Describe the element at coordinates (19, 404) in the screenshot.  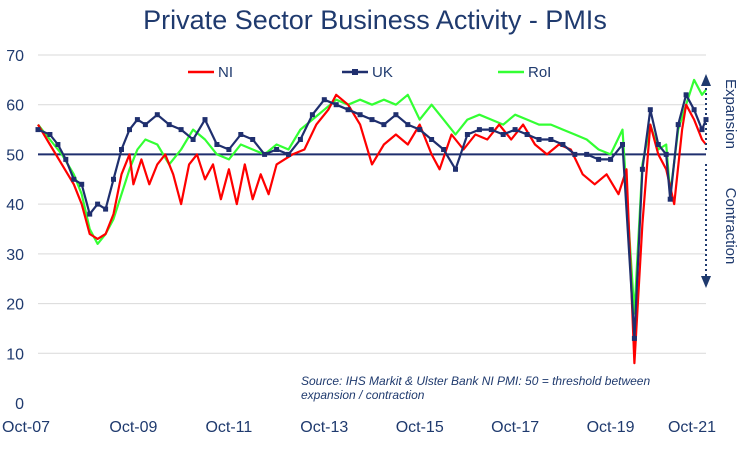
I see `y-tick-label: 0` at that location.